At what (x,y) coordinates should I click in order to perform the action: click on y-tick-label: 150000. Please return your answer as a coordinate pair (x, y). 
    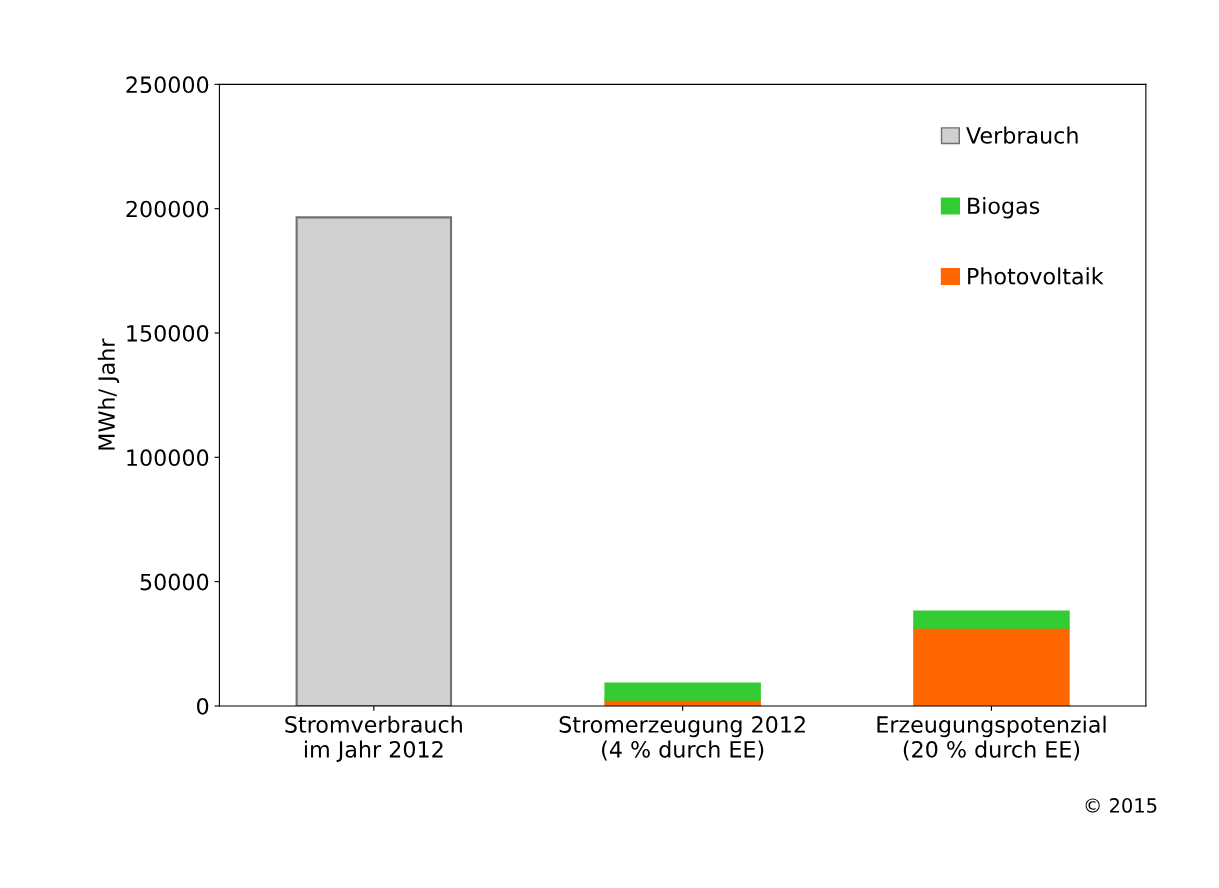
    Looking at the image, I should click on (168, 333).